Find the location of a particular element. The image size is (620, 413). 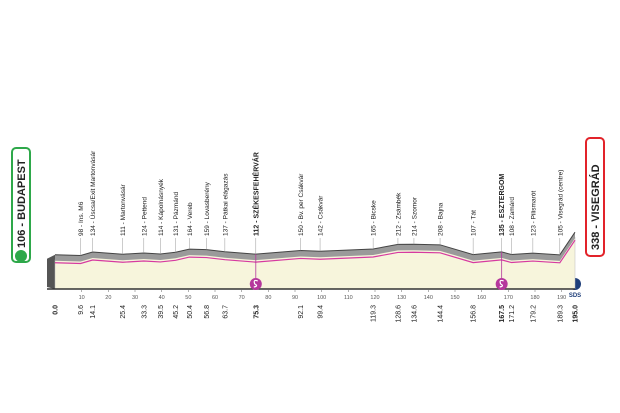

distance-label: 189.3 is located at coordinates (560, 314).